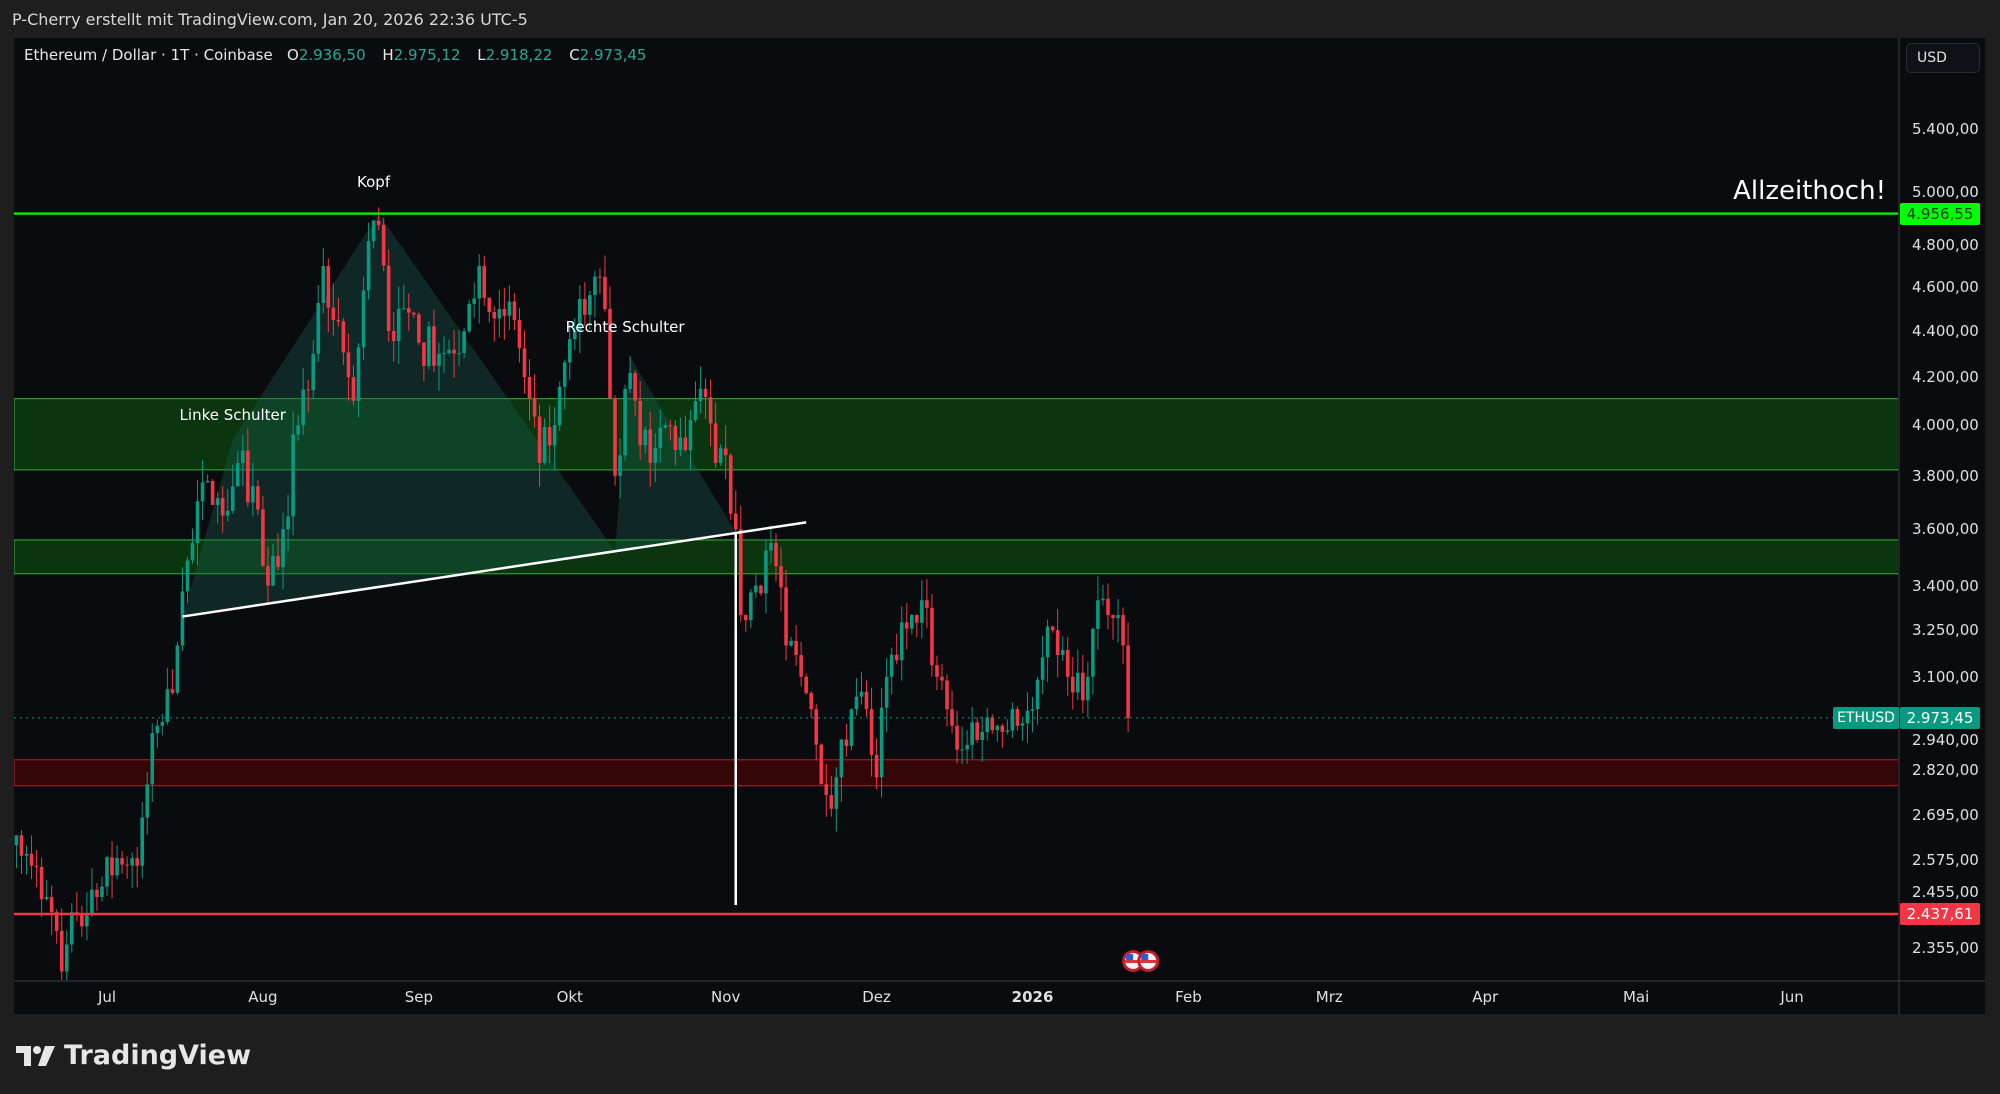 This screenshot has width=2000, height=1094. What do you see at coordinates (956, 434) in the screenshot?
I see `resistance-zone-upper` at bounding box center [956, 434].